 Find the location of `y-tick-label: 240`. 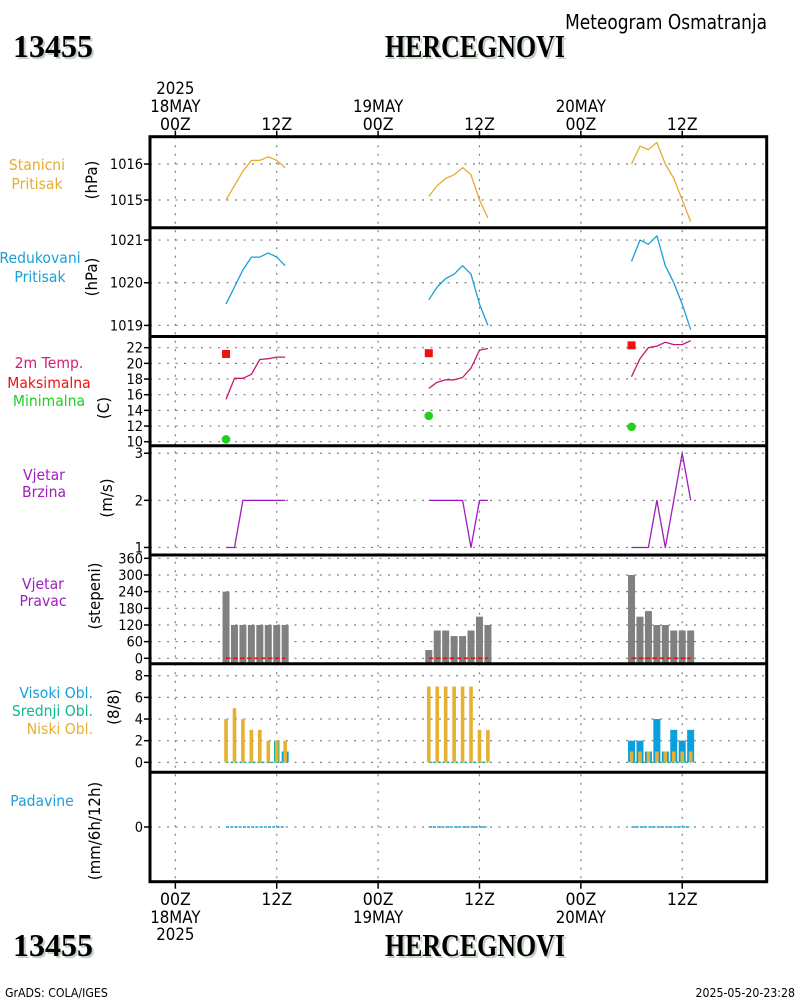

y-tick-label: 240 is located at coordinates (130, 592).